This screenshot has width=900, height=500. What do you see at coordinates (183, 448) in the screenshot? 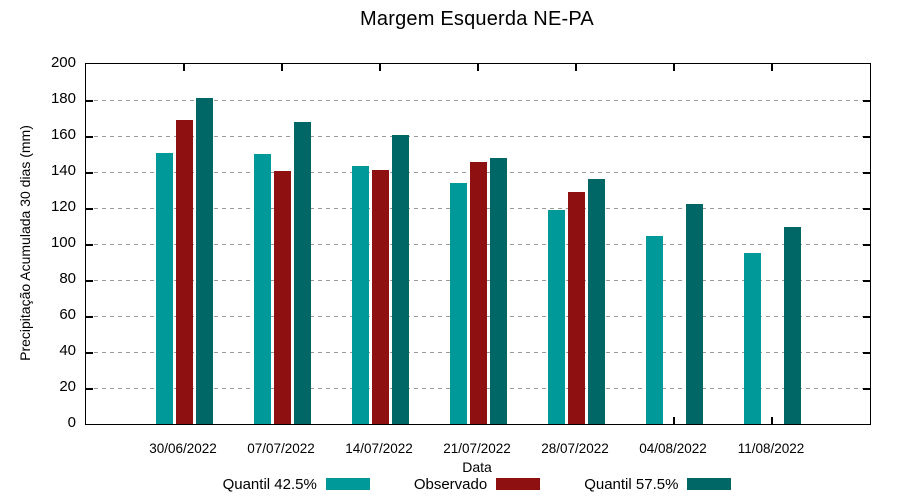
I see `x-tick-label: 30/06/2022` at bounding box center [183, 448].